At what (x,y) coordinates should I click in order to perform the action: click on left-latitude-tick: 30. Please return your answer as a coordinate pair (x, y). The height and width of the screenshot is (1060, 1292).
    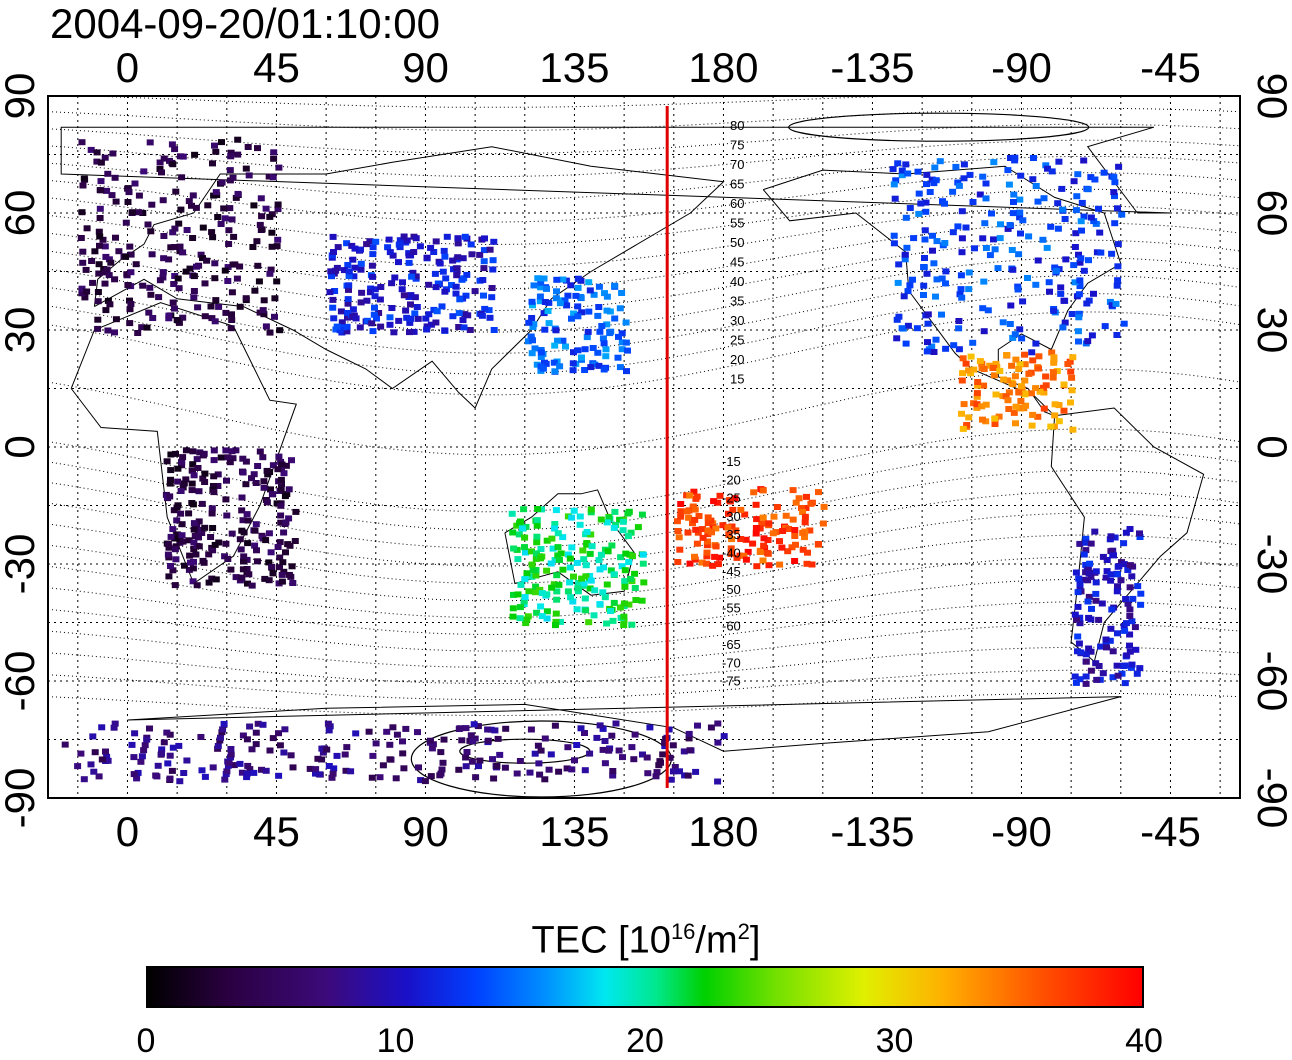
    Looking at the image, I should click on (21, 330).